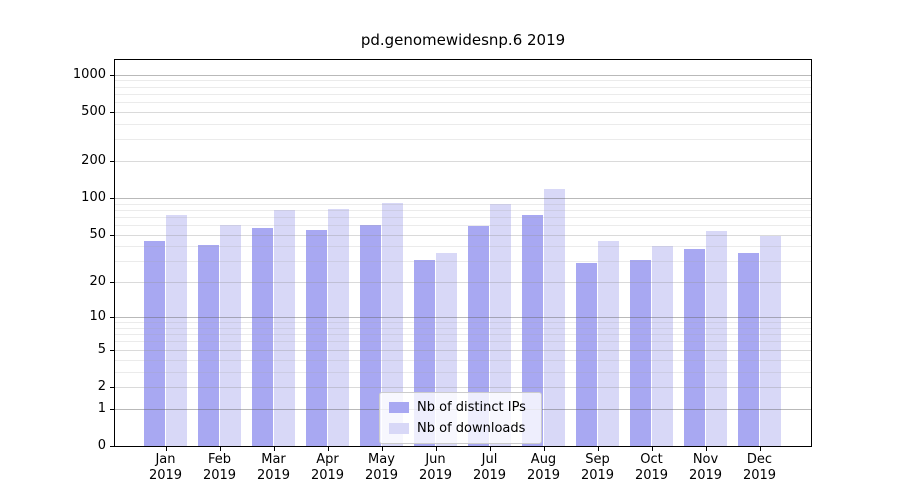  Describe the element at coordinates (500, 325) in the screenshot. I see `bar-downloads-jul` at that location.